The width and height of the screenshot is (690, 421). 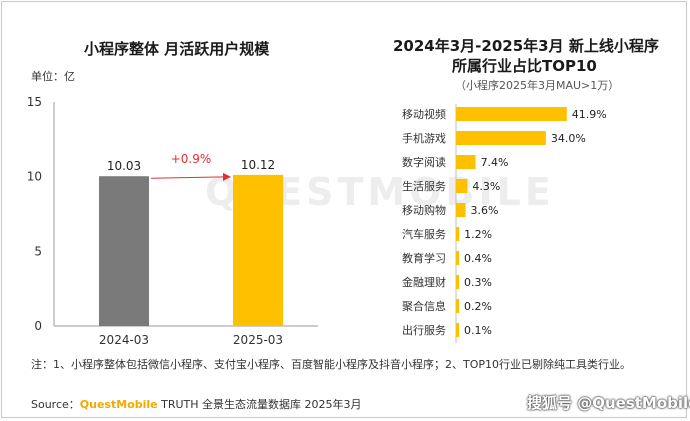 What do you see at coordinates (478, 234) in the screenshot?
I see `hbar-value-label-5: 1.2%` at bounding box center [478, 234].